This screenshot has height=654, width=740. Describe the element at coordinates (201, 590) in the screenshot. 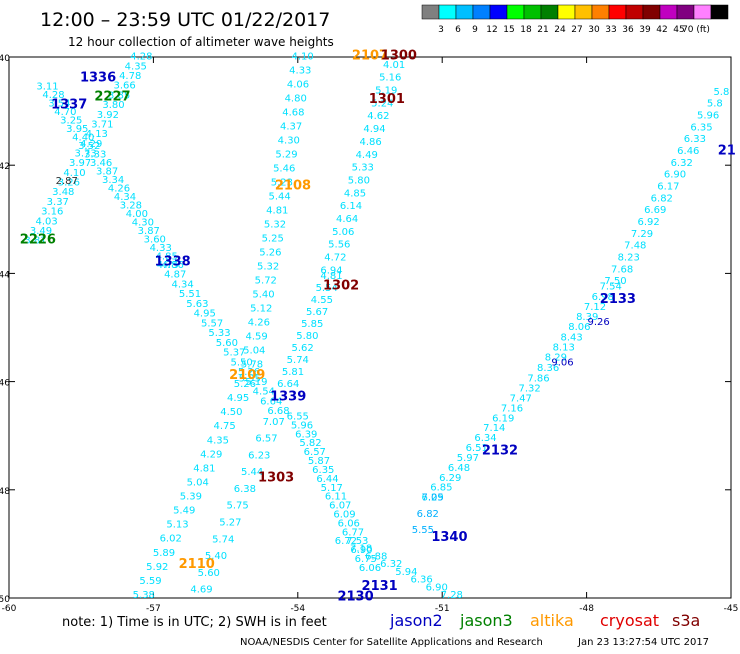

I see `swh-value: 4.69` at that location.